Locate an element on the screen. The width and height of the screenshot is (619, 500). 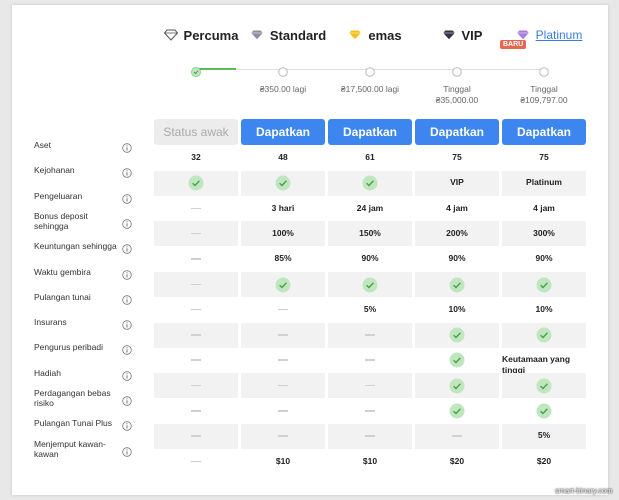
row-label: Pulangan tunai is located at coordinates (62, 296).